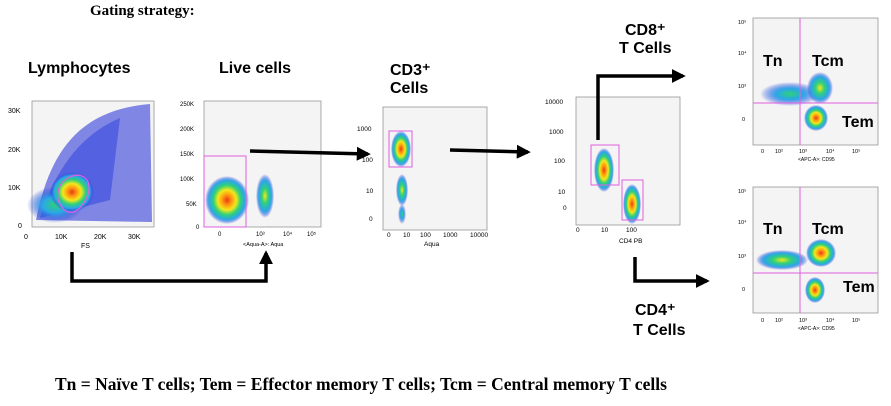 This screenshot has height=406, width=891. Describe the element at coordinates (556, 132) in the screenshot. I see `plot4-ytick-1: 1000` at that location.